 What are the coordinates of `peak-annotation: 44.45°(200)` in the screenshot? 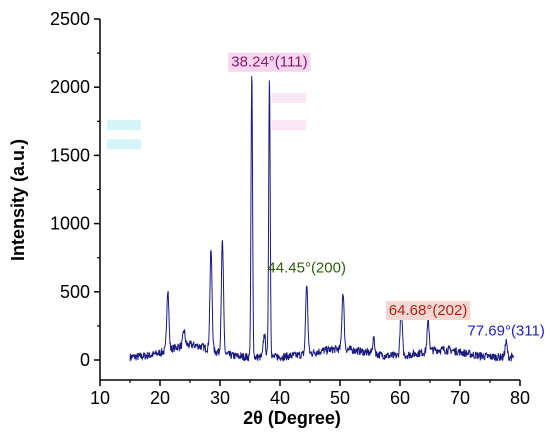 It's located at (306, 268).